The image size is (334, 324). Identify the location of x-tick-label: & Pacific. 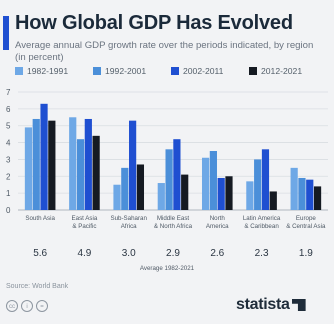
(84, 226).